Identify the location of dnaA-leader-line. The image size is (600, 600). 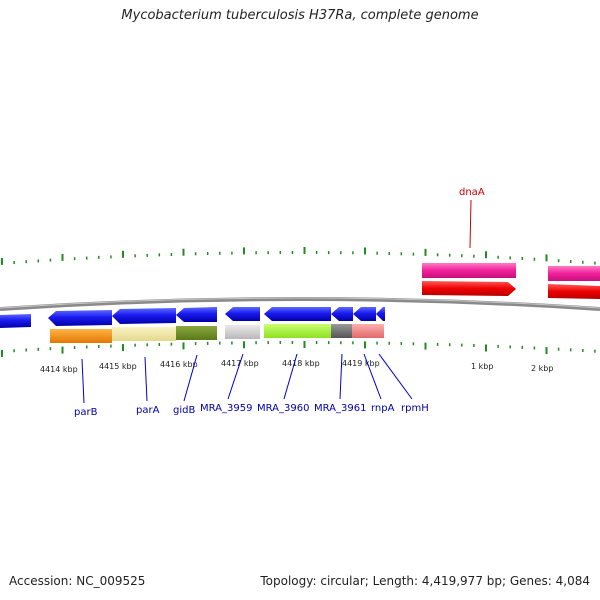
(470, 224).